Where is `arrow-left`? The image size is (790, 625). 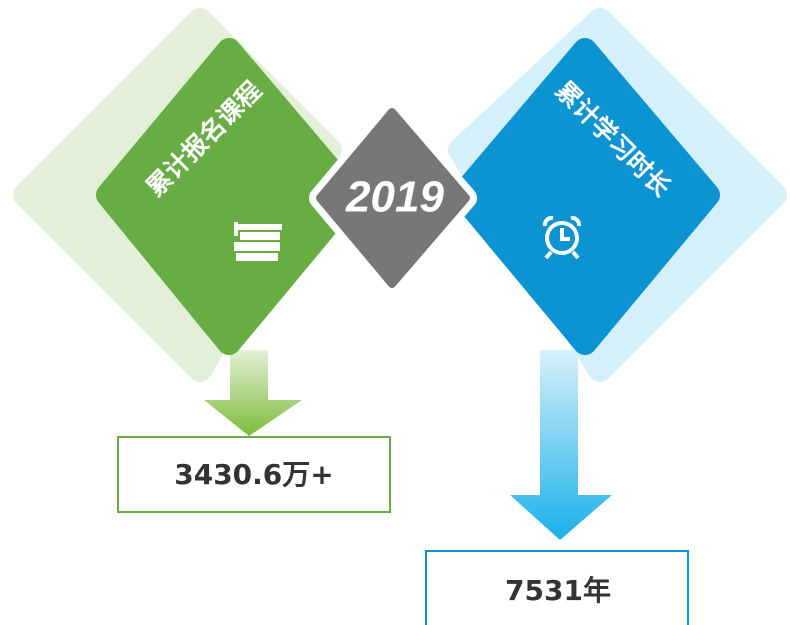 arrow-left is located at coordinates (253, 393).